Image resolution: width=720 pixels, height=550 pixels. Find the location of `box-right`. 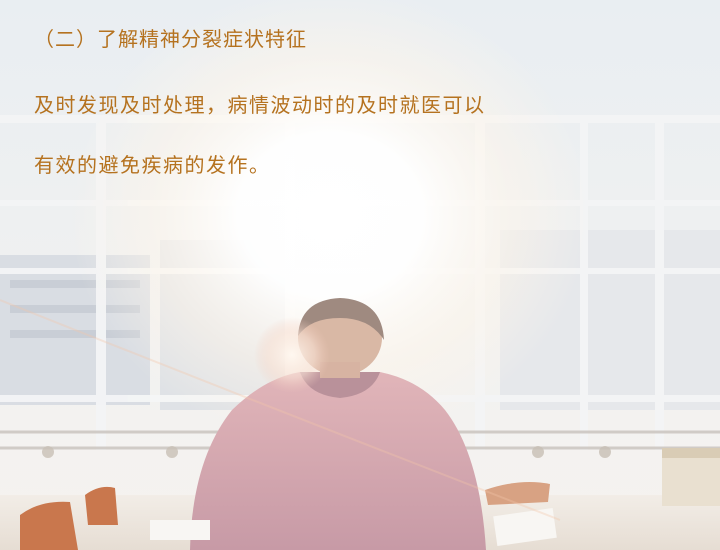

box-right is located at coordinates (691, 477).